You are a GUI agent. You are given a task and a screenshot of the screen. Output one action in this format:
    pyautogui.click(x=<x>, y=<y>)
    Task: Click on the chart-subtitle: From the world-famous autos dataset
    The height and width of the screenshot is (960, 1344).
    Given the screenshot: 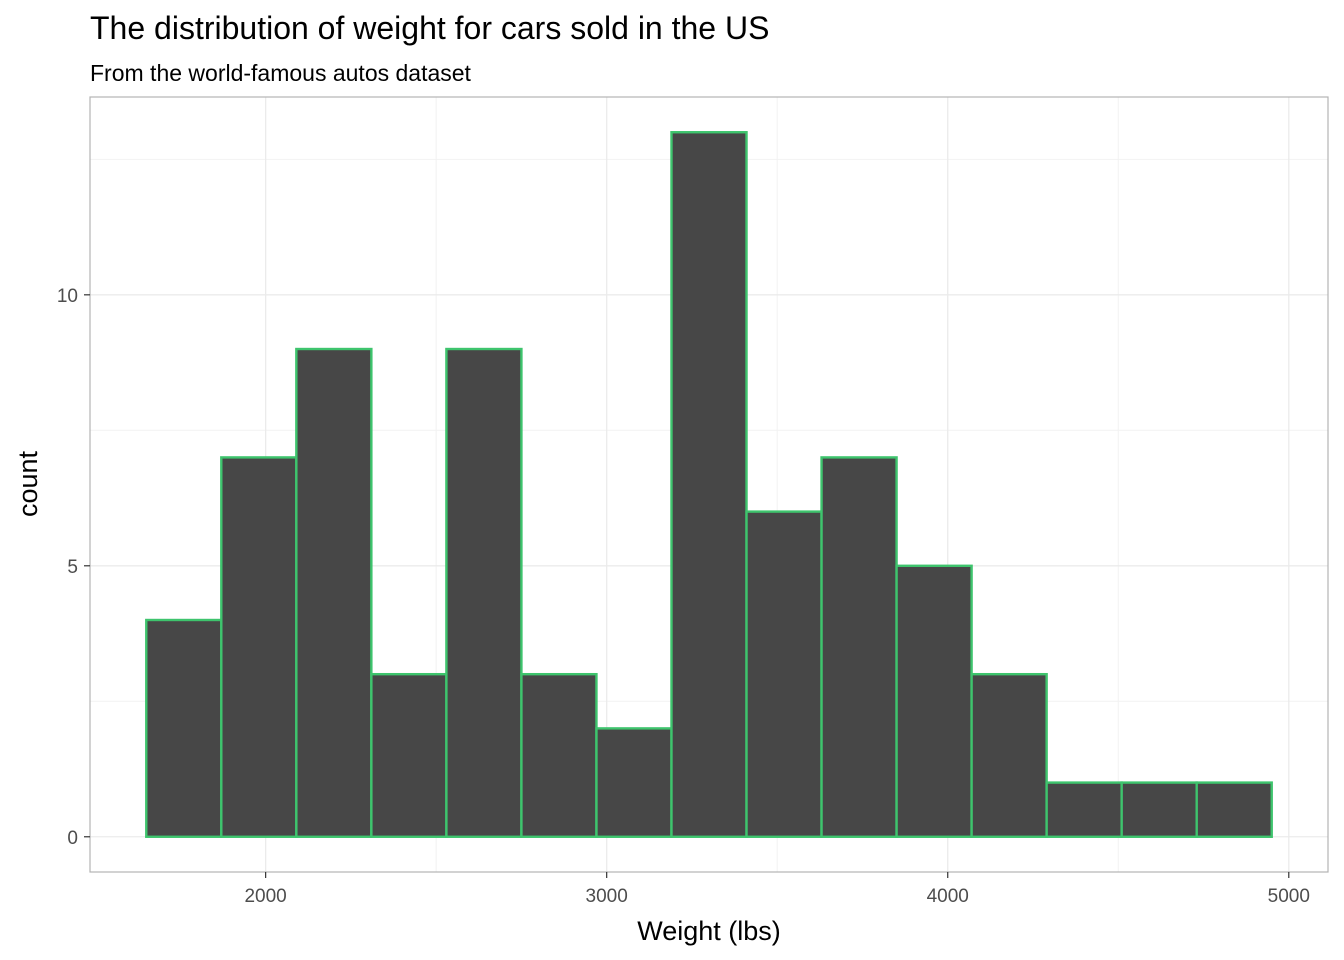 What is the action you would take?
    pyautogui.click(x=280, y=73)
    